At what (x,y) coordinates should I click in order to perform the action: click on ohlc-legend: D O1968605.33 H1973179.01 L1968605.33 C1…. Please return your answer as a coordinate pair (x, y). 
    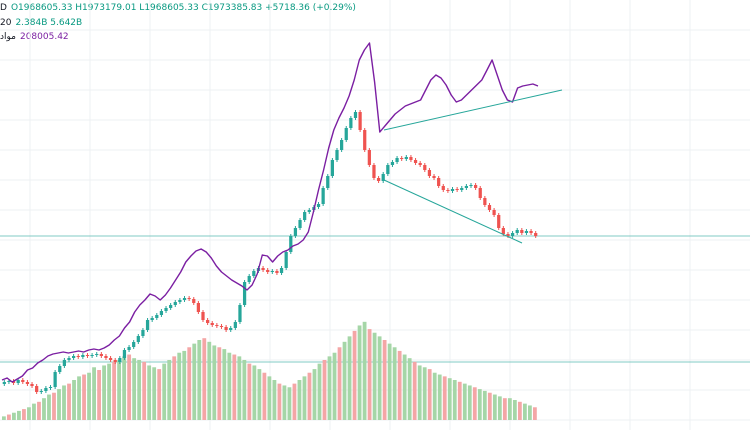
    Looking at the image, I should click on (178, 8).